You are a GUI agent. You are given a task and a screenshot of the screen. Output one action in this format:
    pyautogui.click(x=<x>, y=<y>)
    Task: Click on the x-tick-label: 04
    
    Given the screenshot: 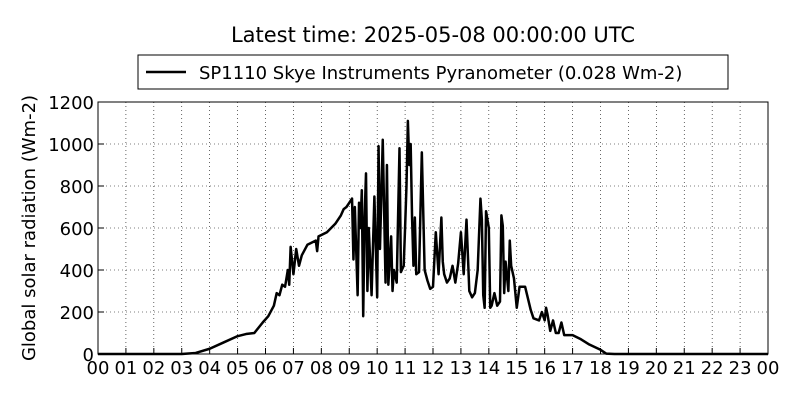 What is the action you would take?
    pyautogui.click(x=209, y=368)
    